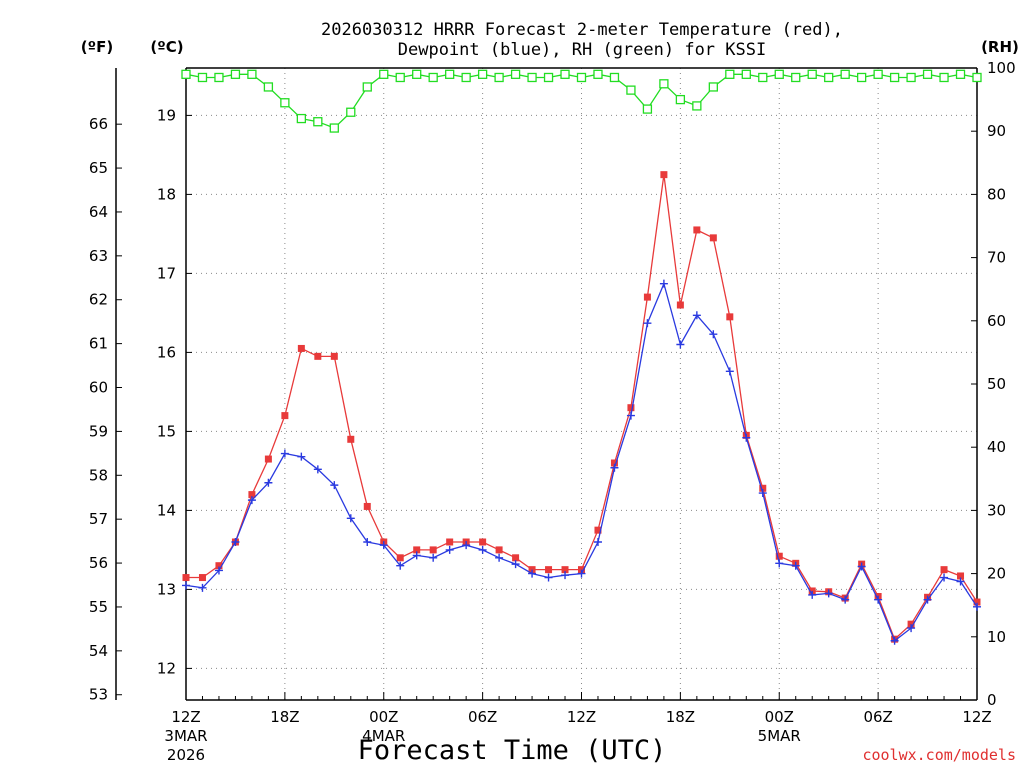 This screenshot has height=768, width=1024. Describe the element at coordinates (877, 717) in the screenshot. I see `x-tick-label: 06Z` at that location.